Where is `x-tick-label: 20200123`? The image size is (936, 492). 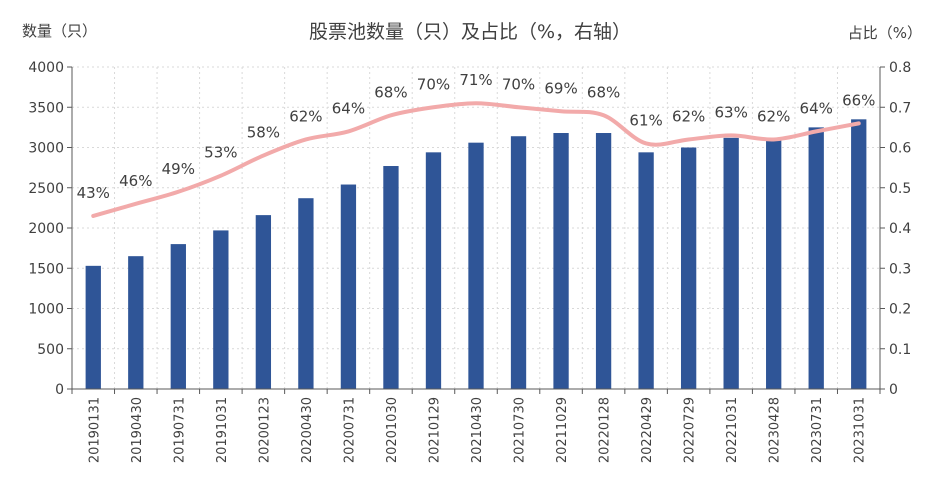
x-tick-label: 20200123 is located at coordinates (264, 430).